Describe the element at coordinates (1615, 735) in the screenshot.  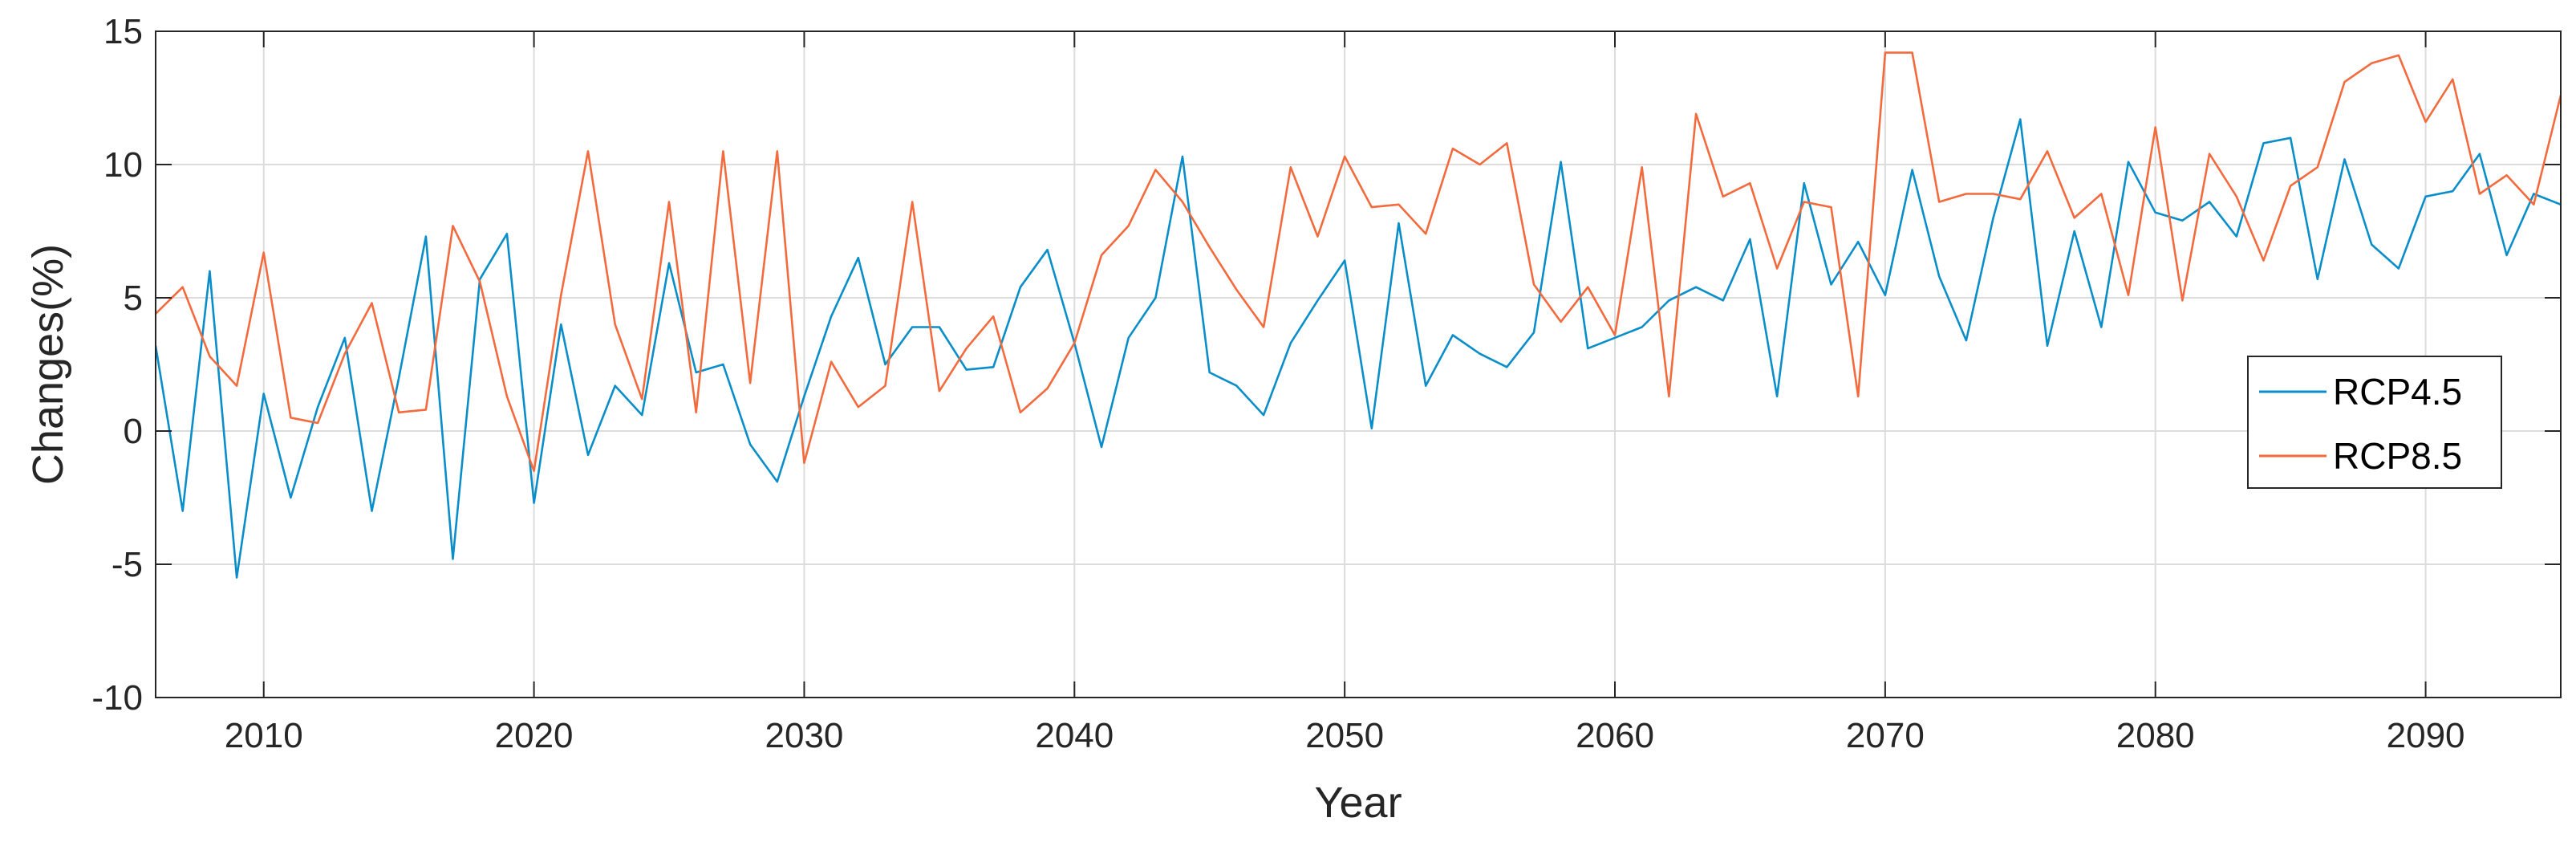
I see `x-tick-label: 2060` at that location.